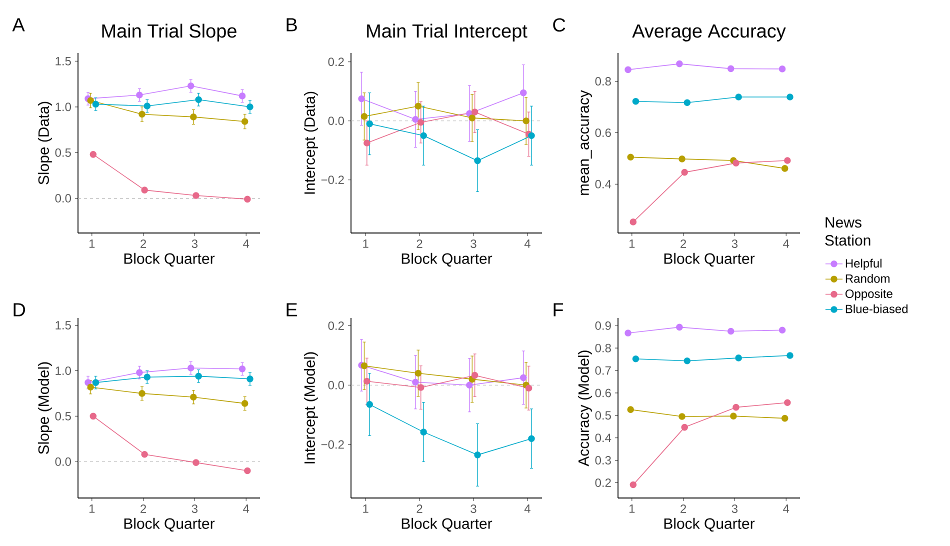  What do you see at coordinates (559, 25) in the screenshot?
I see `text: C` at bounding box center [559, 25].